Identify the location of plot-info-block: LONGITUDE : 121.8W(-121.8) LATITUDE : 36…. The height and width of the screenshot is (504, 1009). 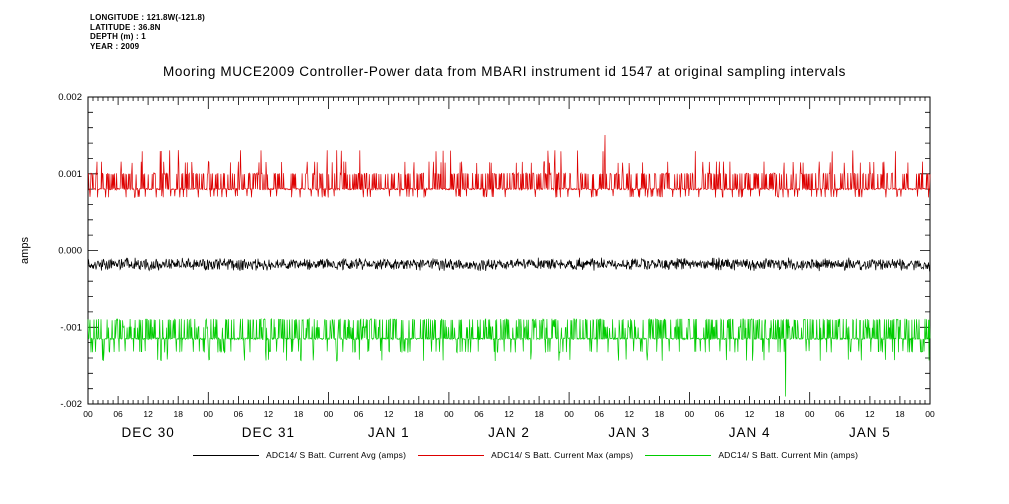
(147, 32).